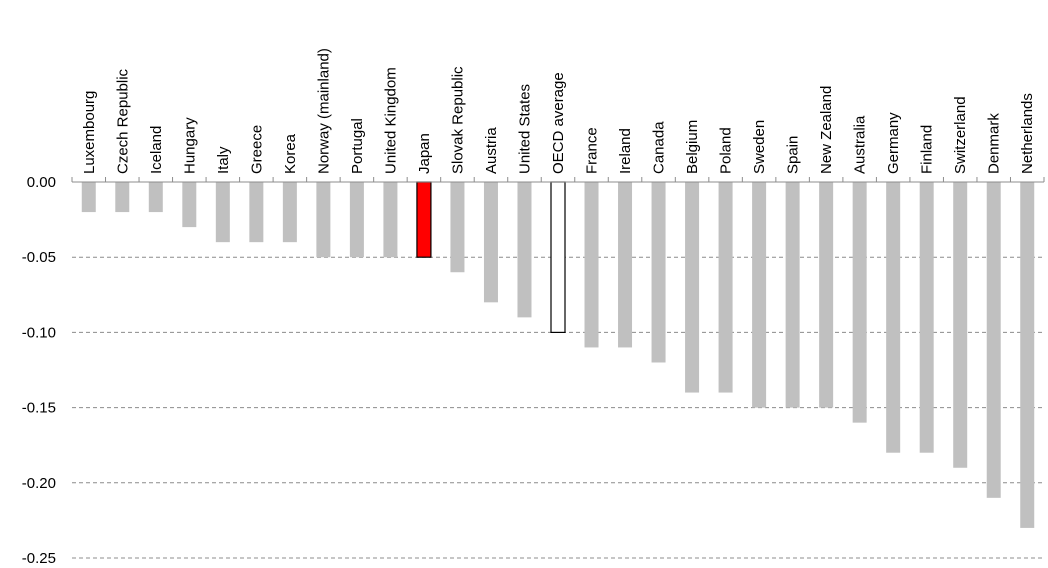  I want to click on category-label: Portugal, so click(357, 146).